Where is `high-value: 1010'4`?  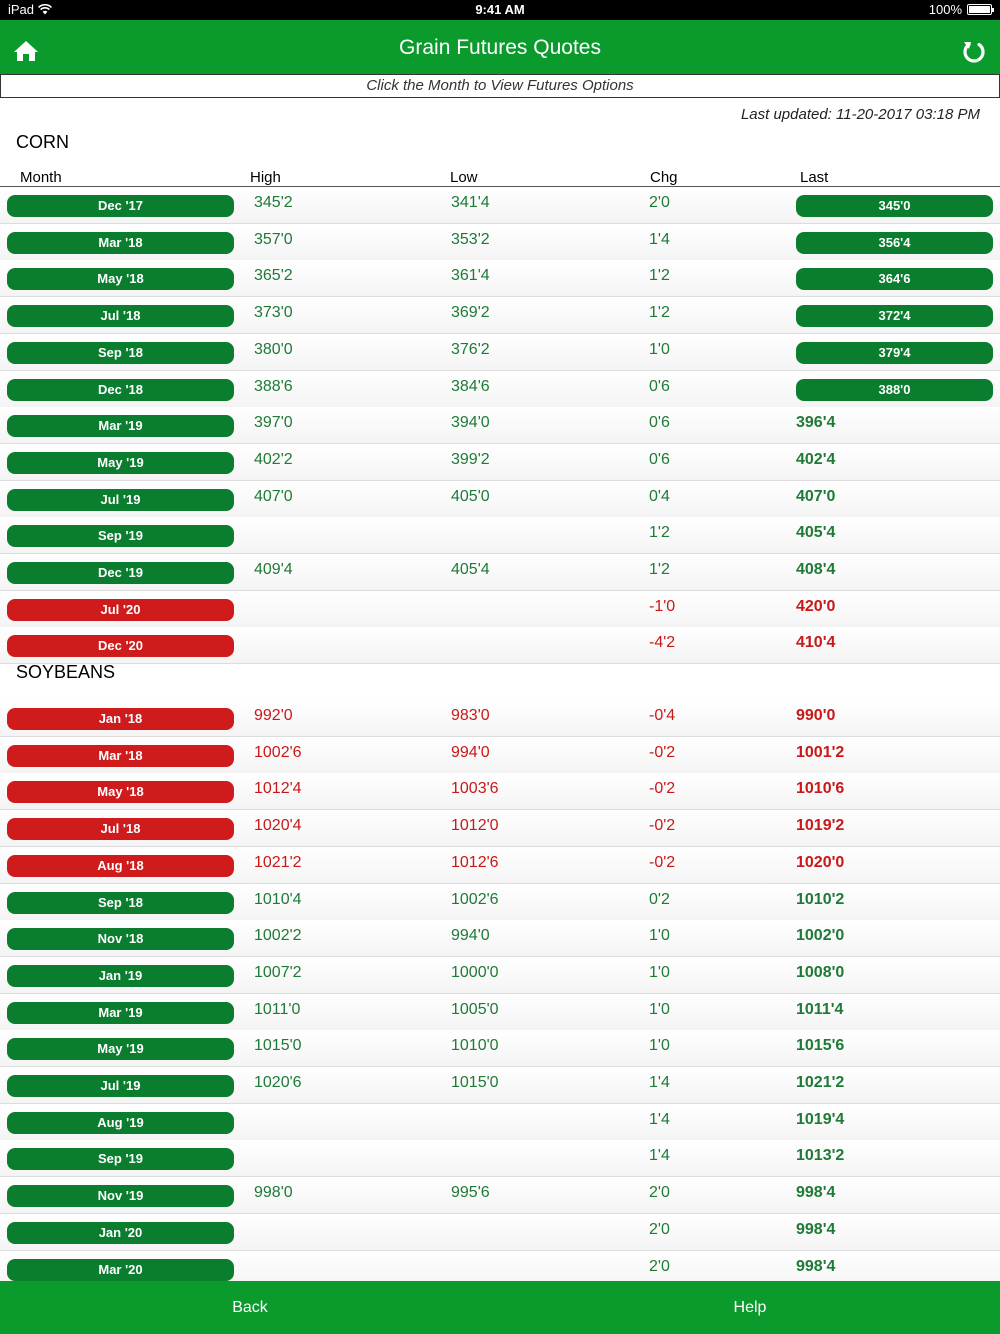 high-value: 1010'4 is located at coordinates (278, 899).